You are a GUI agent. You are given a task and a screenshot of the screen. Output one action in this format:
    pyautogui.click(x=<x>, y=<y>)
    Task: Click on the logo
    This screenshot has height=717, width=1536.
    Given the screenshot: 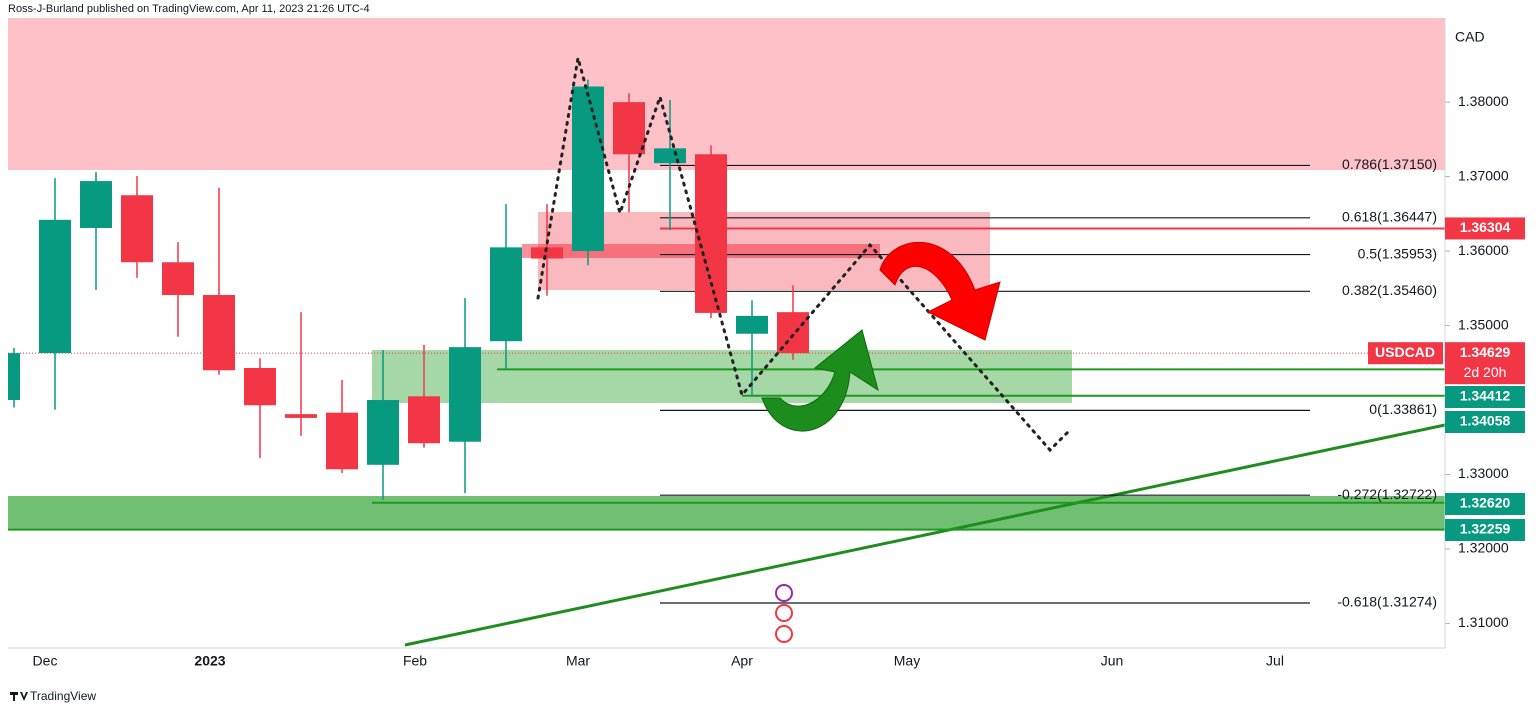 What is the action you would take?
    pyautogui.click(x=19, y=696)
    